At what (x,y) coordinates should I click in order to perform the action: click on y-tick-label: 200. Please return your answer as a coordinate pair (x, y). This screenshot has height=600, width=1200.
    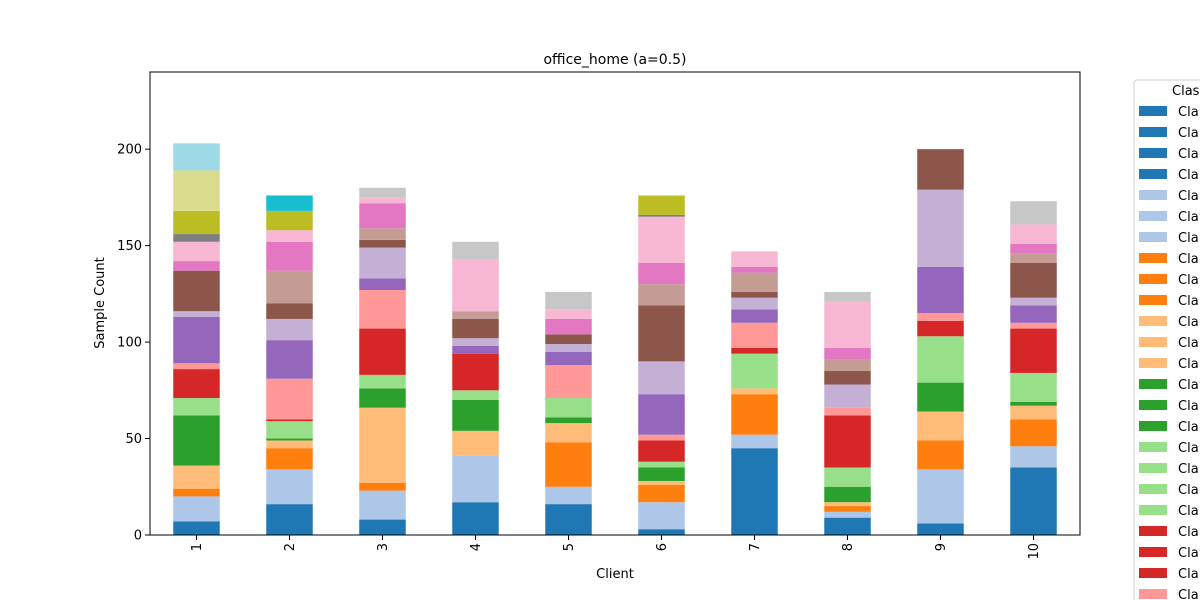
    Looking at the image, I should click on (129, 150).